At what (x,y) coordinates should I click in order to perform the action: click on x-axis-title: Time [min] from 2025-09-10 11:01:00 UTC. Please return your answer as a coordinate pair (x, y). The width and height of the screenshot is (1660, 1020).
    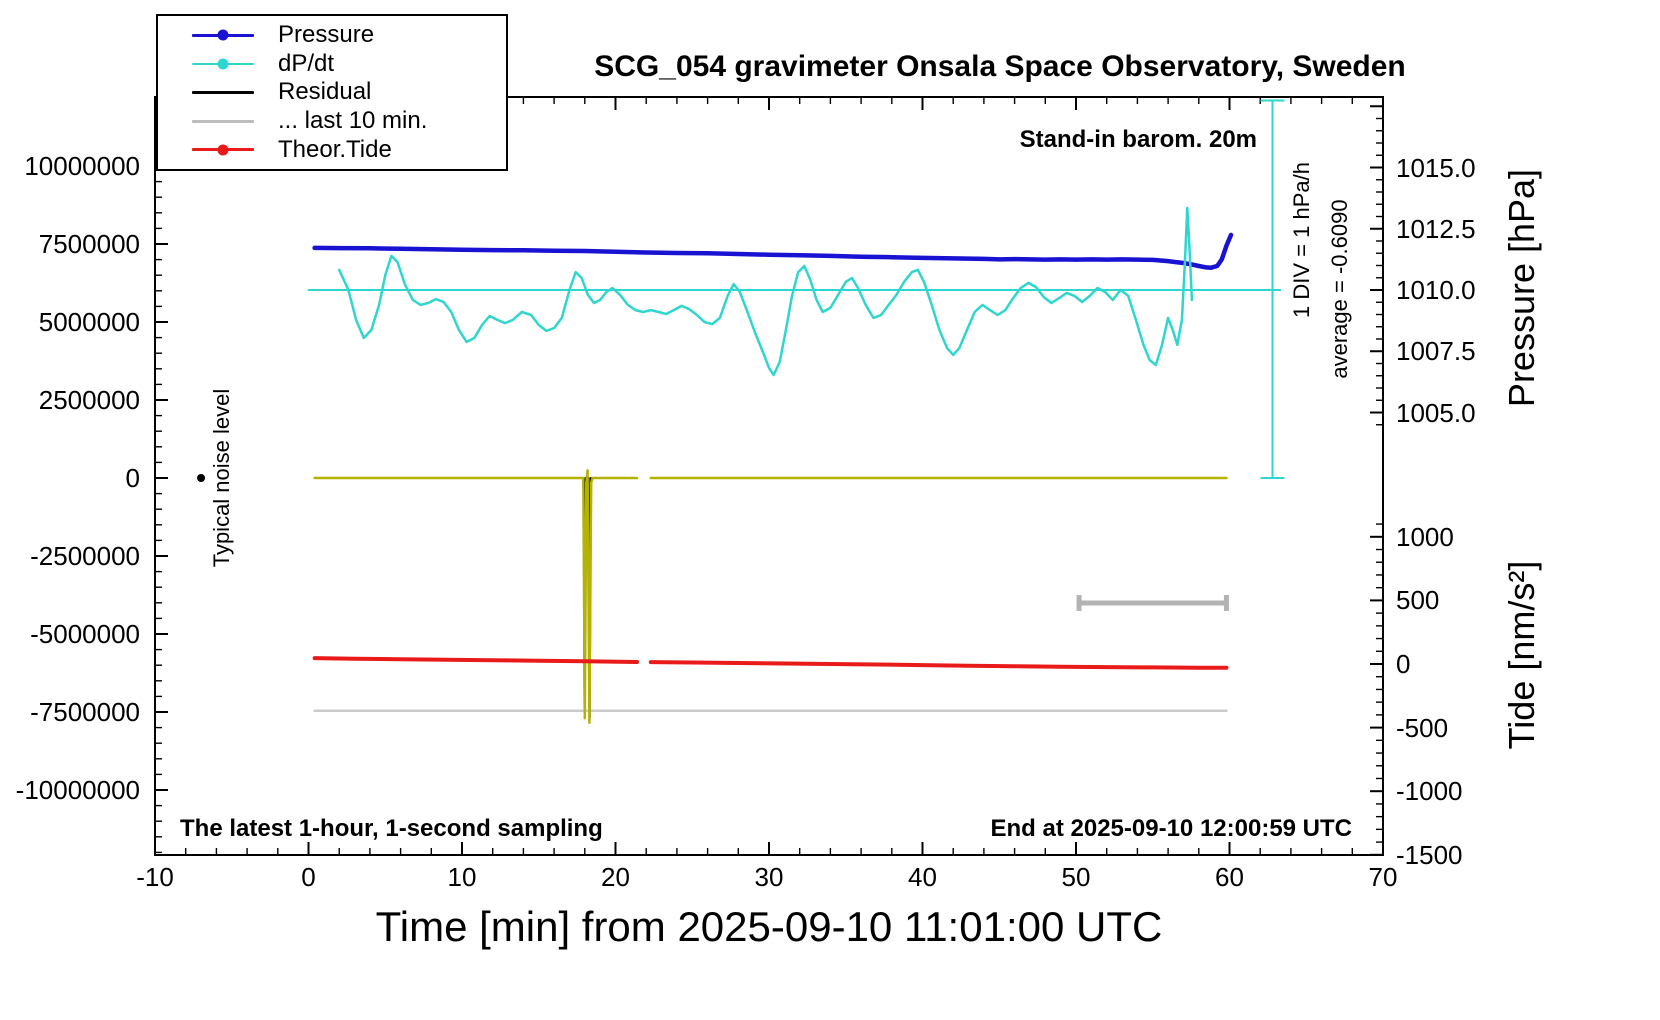
    Looking at the image, I should click on (769, 926).